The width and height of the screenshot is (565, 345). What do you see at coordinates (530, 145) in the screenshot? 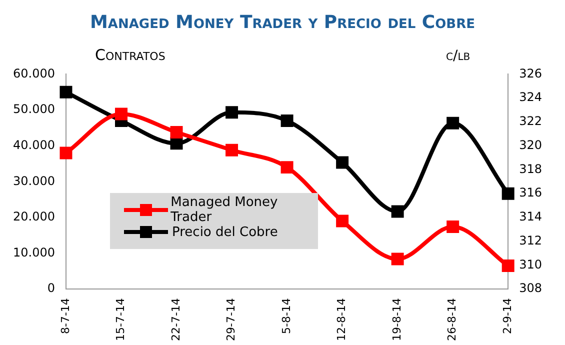
I see `y2-tick-label: 320` at bounding box center [530, 145].